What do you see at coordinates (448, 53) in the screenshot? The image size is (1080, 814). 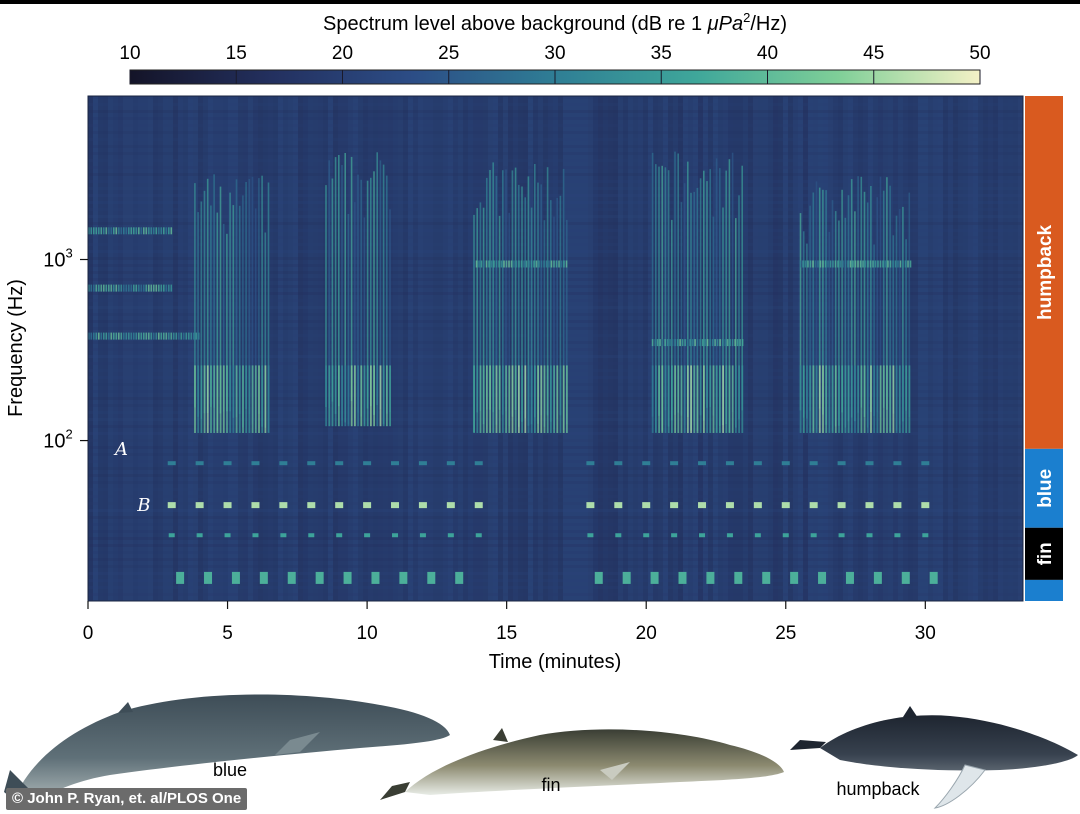 I see `colorbar-tick-label: 25` at bounding box center [448, 53].